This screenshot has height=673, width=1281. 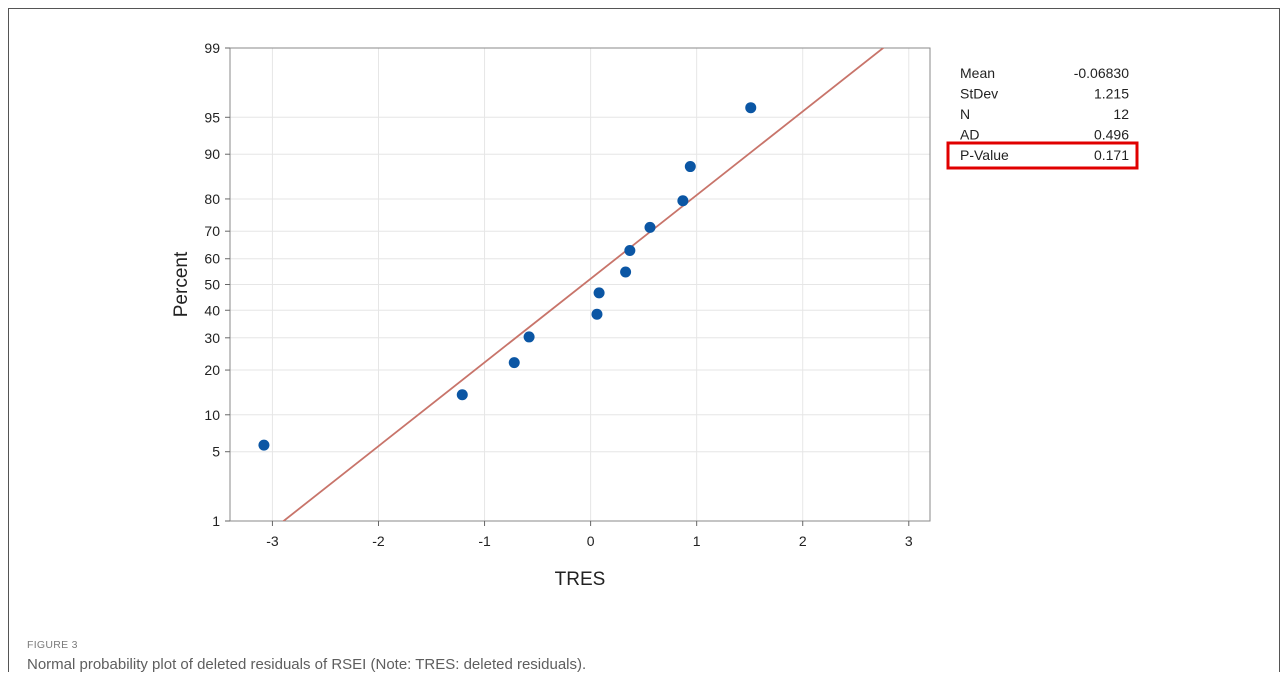 I want to click on y-tick-label: 80, so click(x=212, y=199).